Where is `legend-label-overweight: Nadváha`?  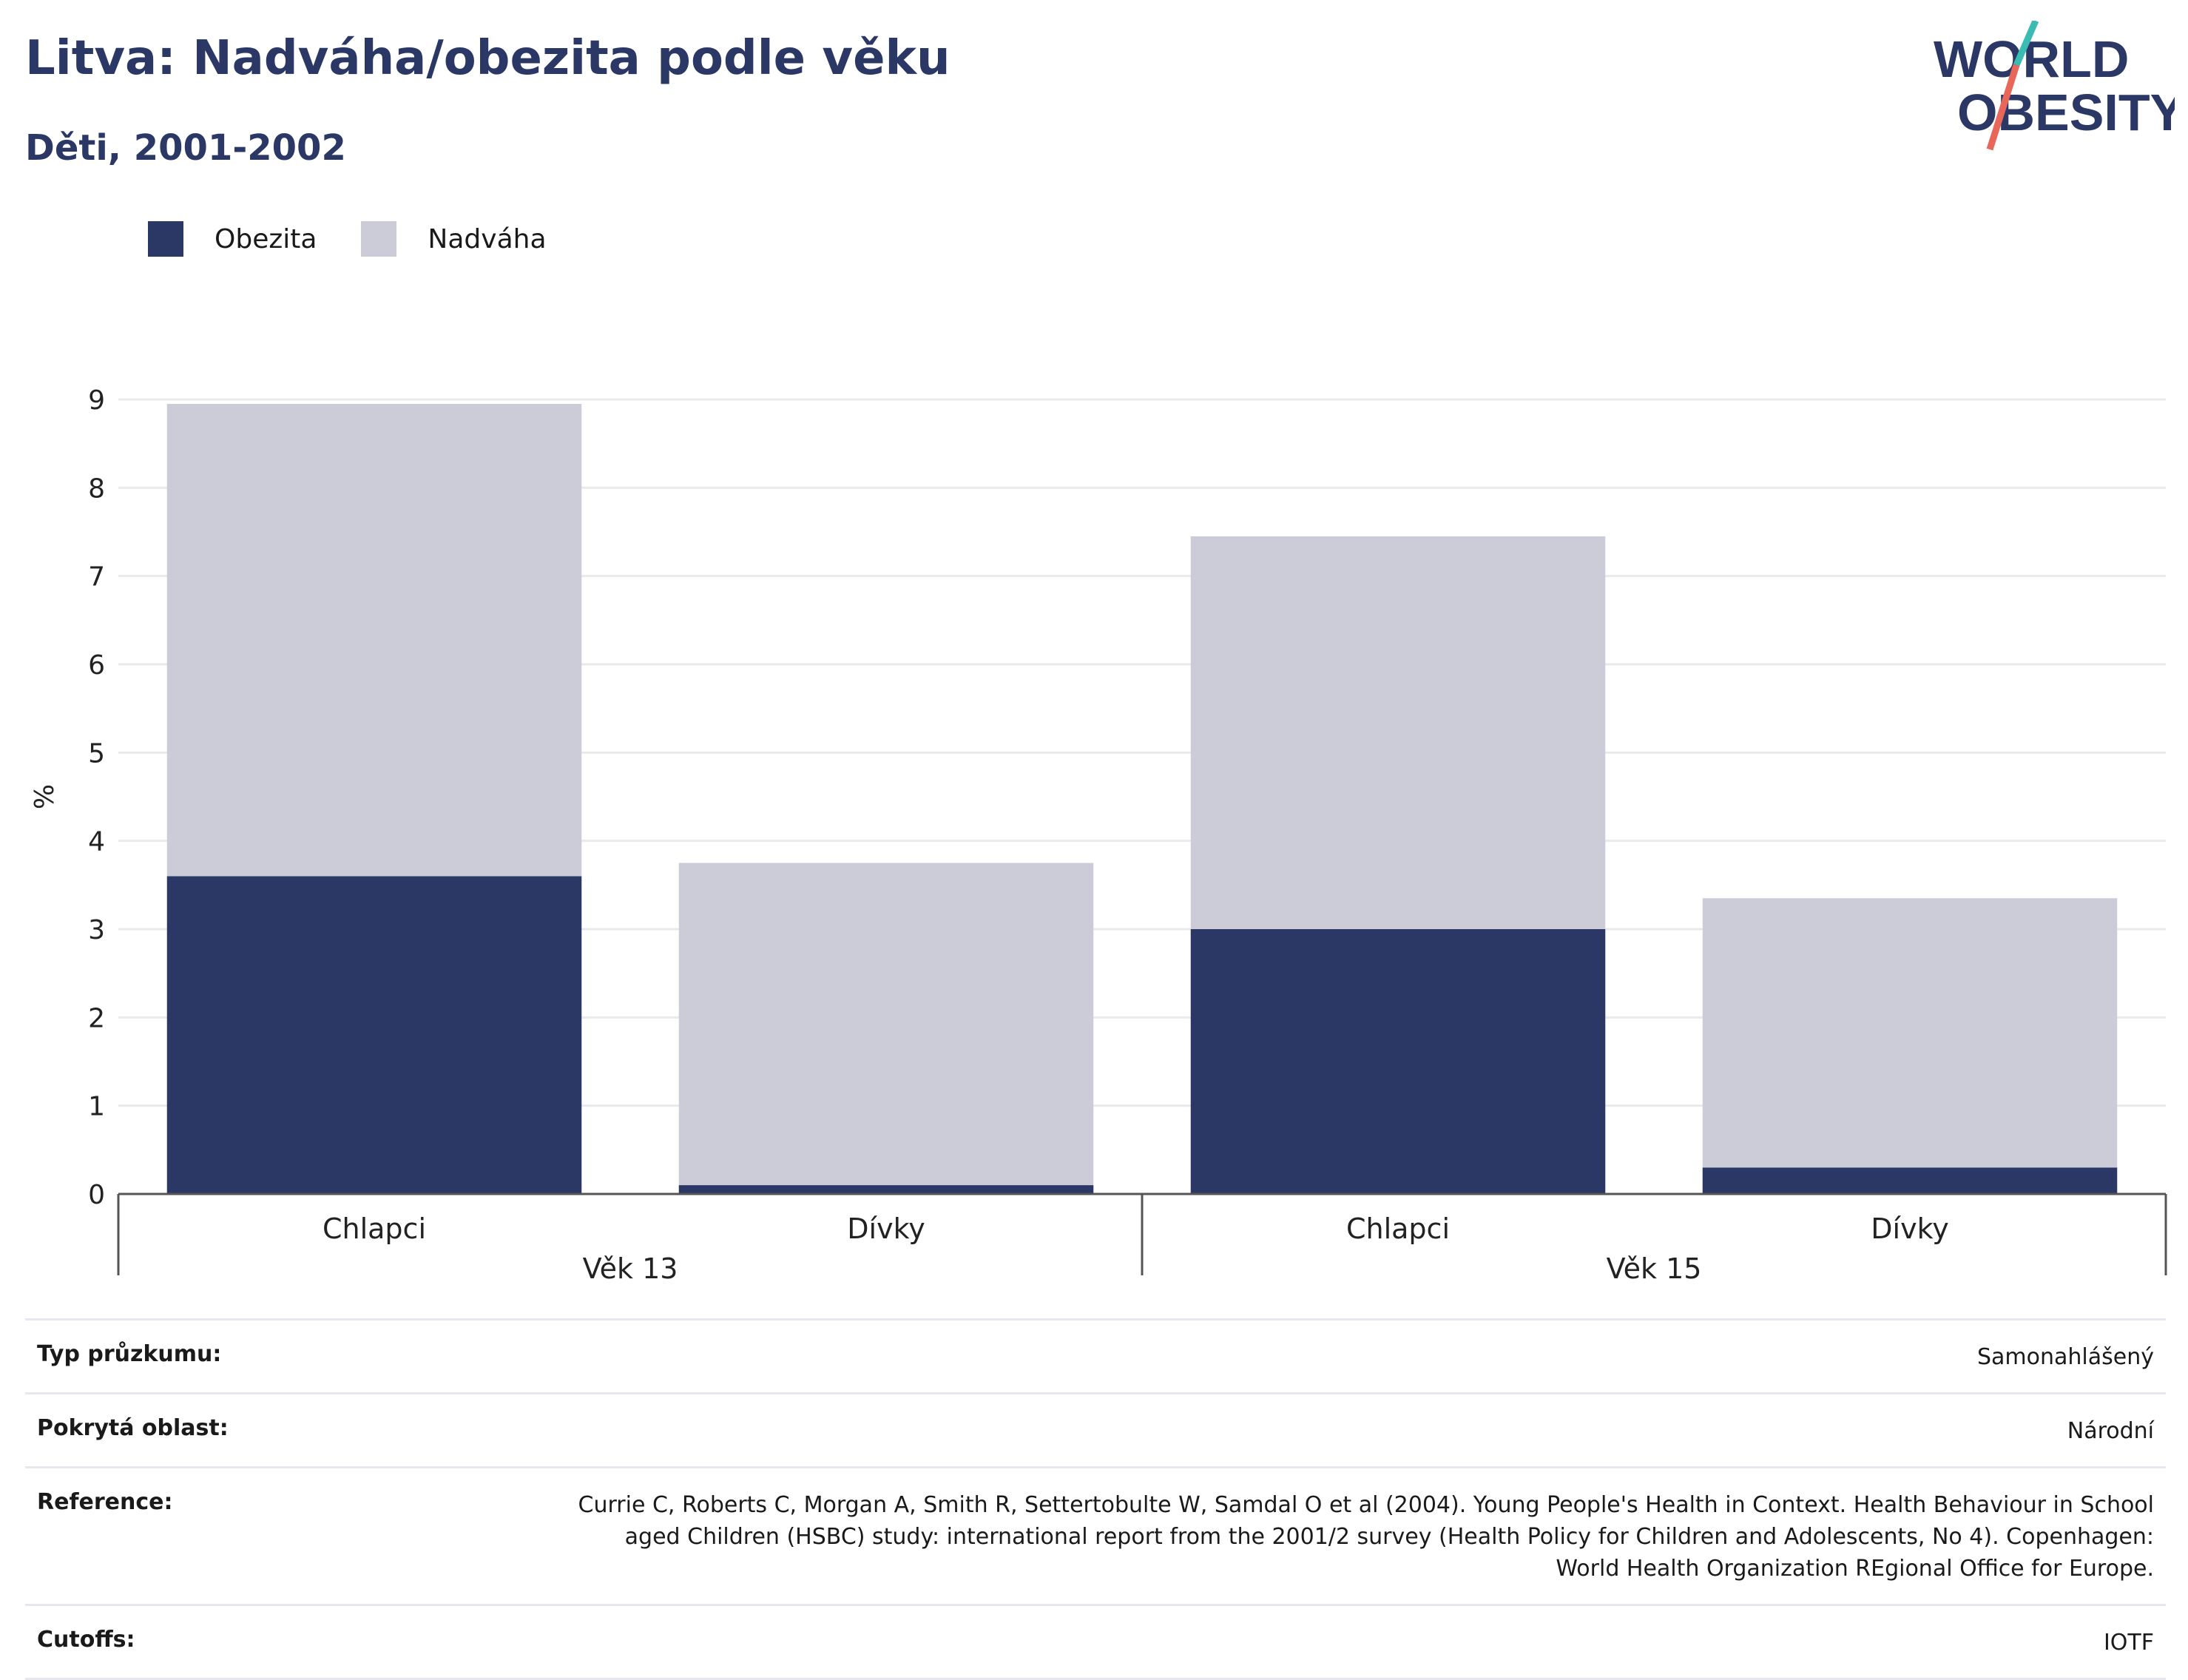 legend-label-overweight: Nadváha is located at coordinates (488, 239).